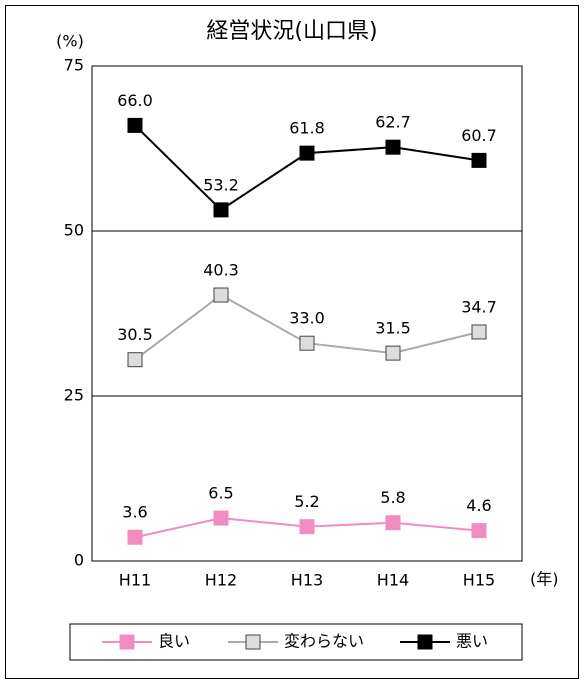  What do you see at coordinates (324, 641) in the screenshot?
I see `legend-label: 変わらない` at bounding box center [324, 641].